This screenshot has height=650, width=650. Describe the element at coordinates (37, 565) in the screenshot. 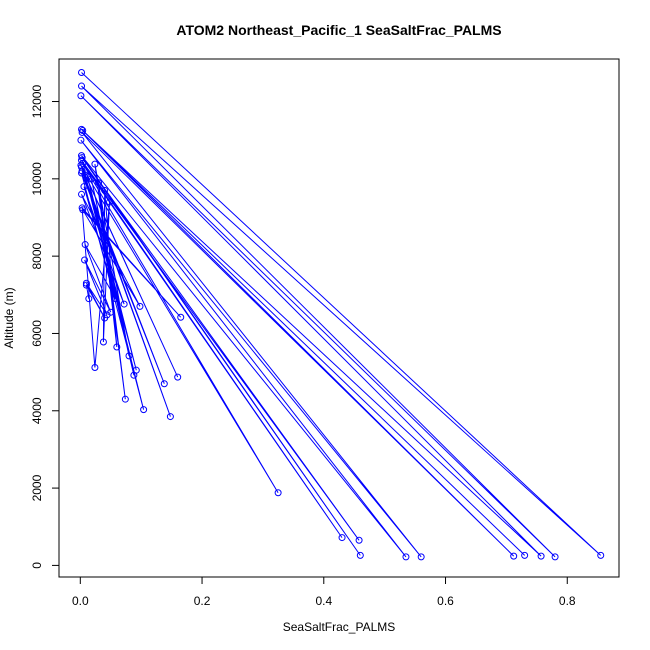

I see `y-tick-label: 0` at that location.